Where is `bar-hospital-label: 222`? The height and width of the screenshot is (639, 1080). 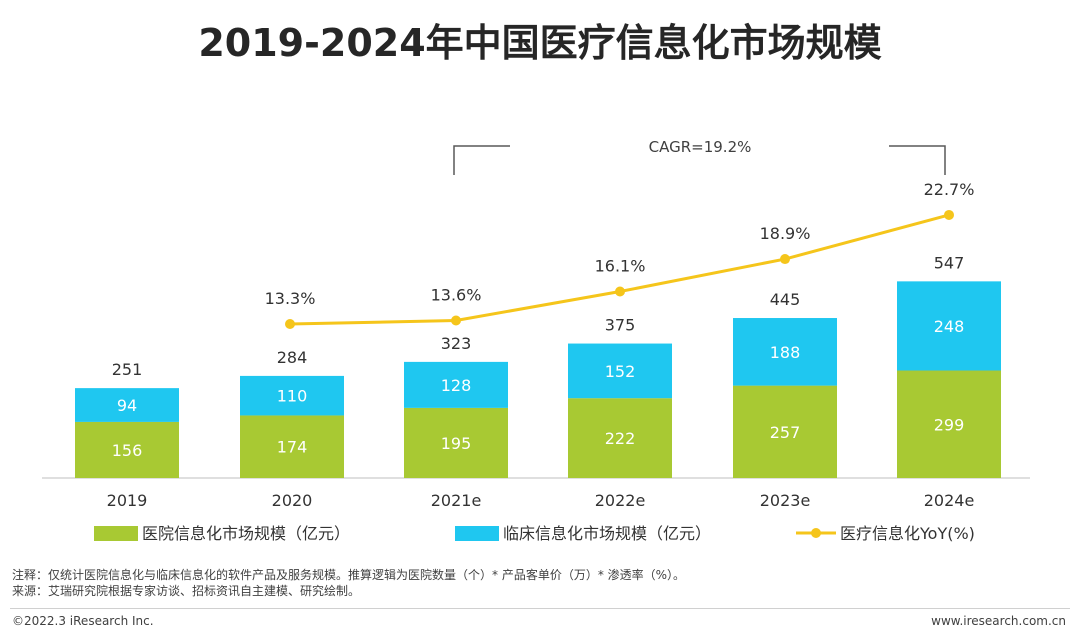 bar-hospital-label: 222 is located at coordinates (620, 438).